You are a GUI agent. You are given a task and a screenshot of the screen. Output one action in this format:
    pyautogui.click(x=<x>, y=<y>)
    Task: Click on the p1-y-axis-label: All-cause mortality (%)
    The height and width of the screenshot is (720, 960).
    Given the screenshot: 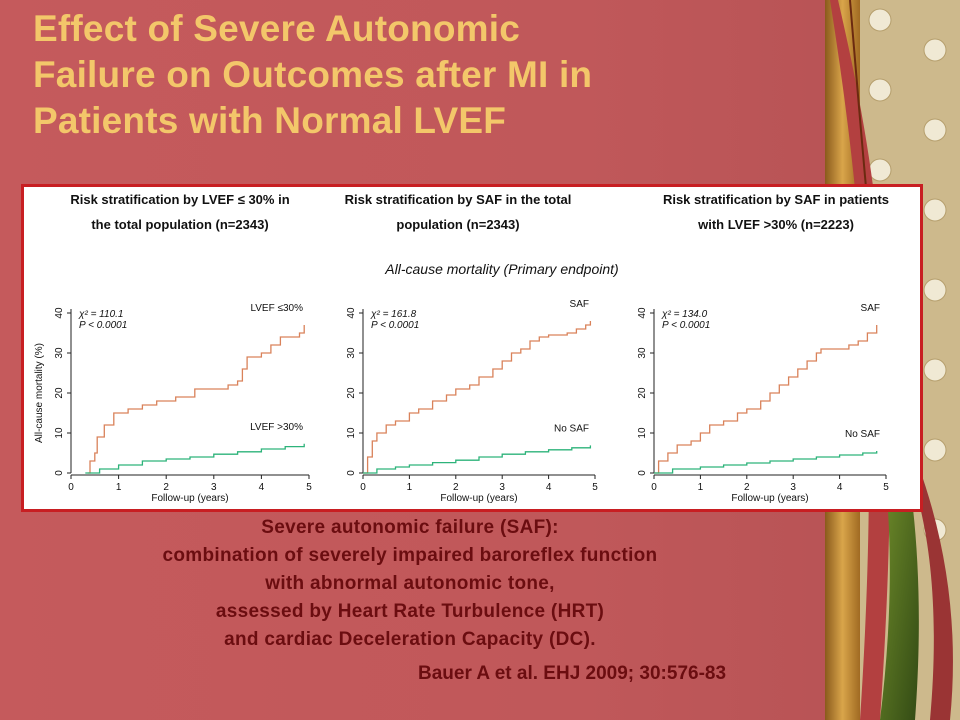 What is the action you would take?
    pyautogui.click(x=39, y=393)
    